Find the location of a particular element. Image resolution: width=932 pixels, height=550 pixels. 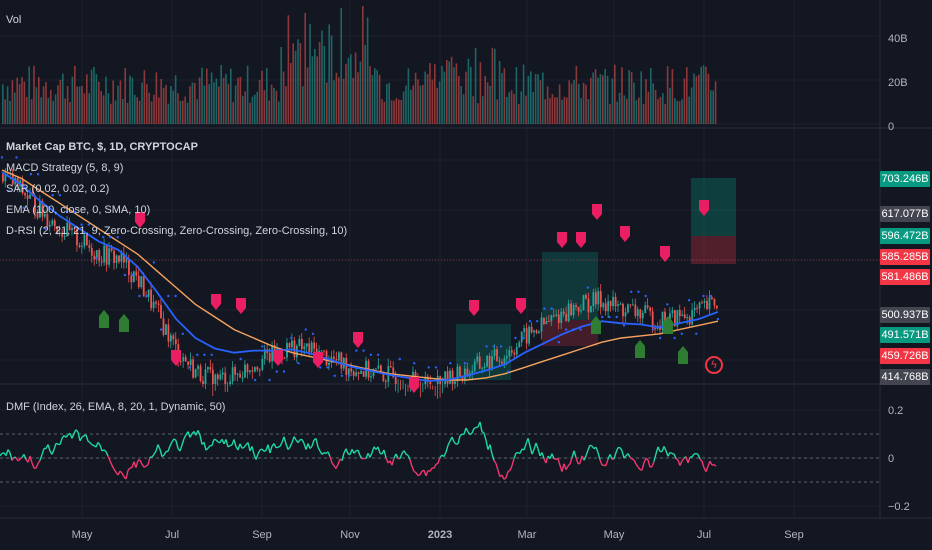

volume-tick-label: 0 is located at coordinates (891, 127).